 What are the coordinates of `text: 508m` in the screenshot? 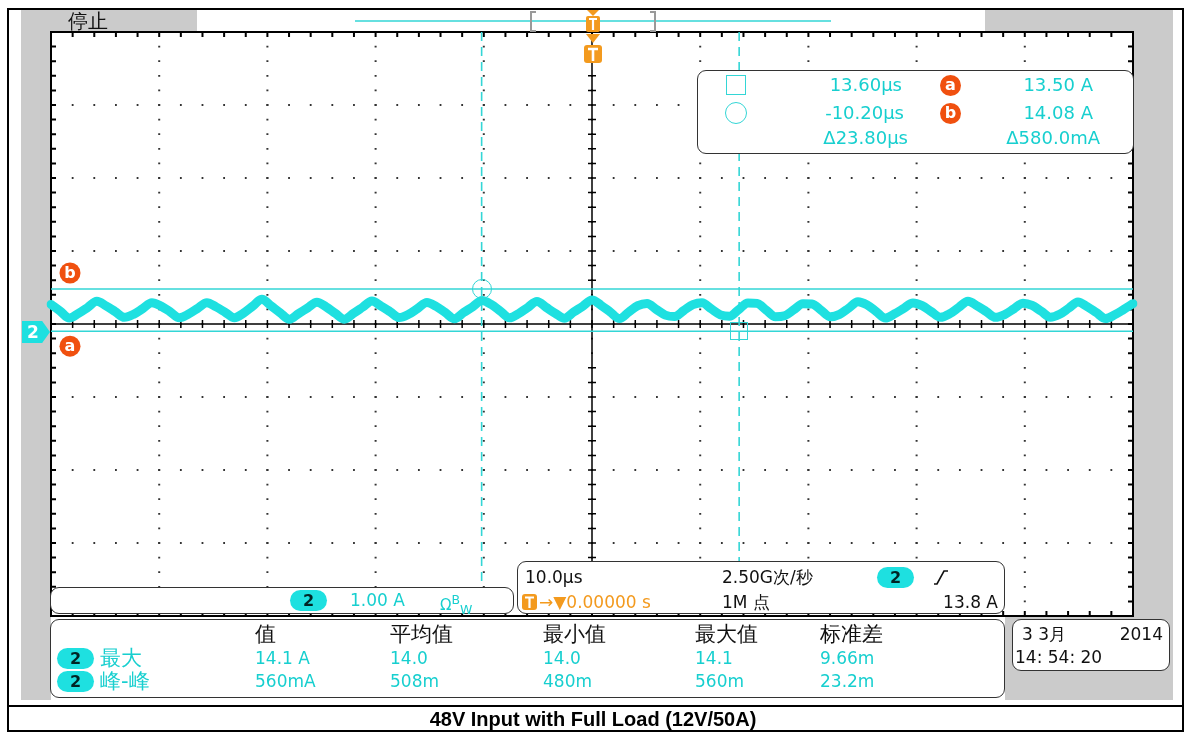 It's located at (415, 681).